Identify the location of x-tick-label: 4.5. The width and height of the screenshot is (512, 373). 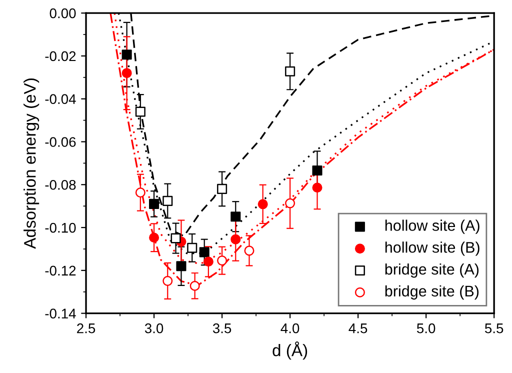
(358, 329).